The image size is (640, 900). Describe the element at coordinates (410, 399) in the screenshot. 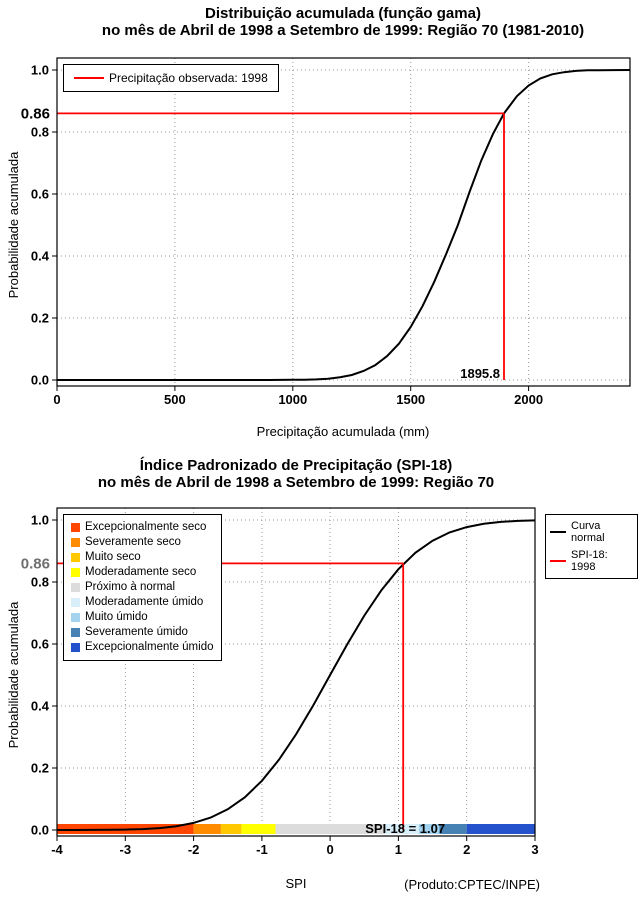

I see `x-tick-label: 1500` at that location.